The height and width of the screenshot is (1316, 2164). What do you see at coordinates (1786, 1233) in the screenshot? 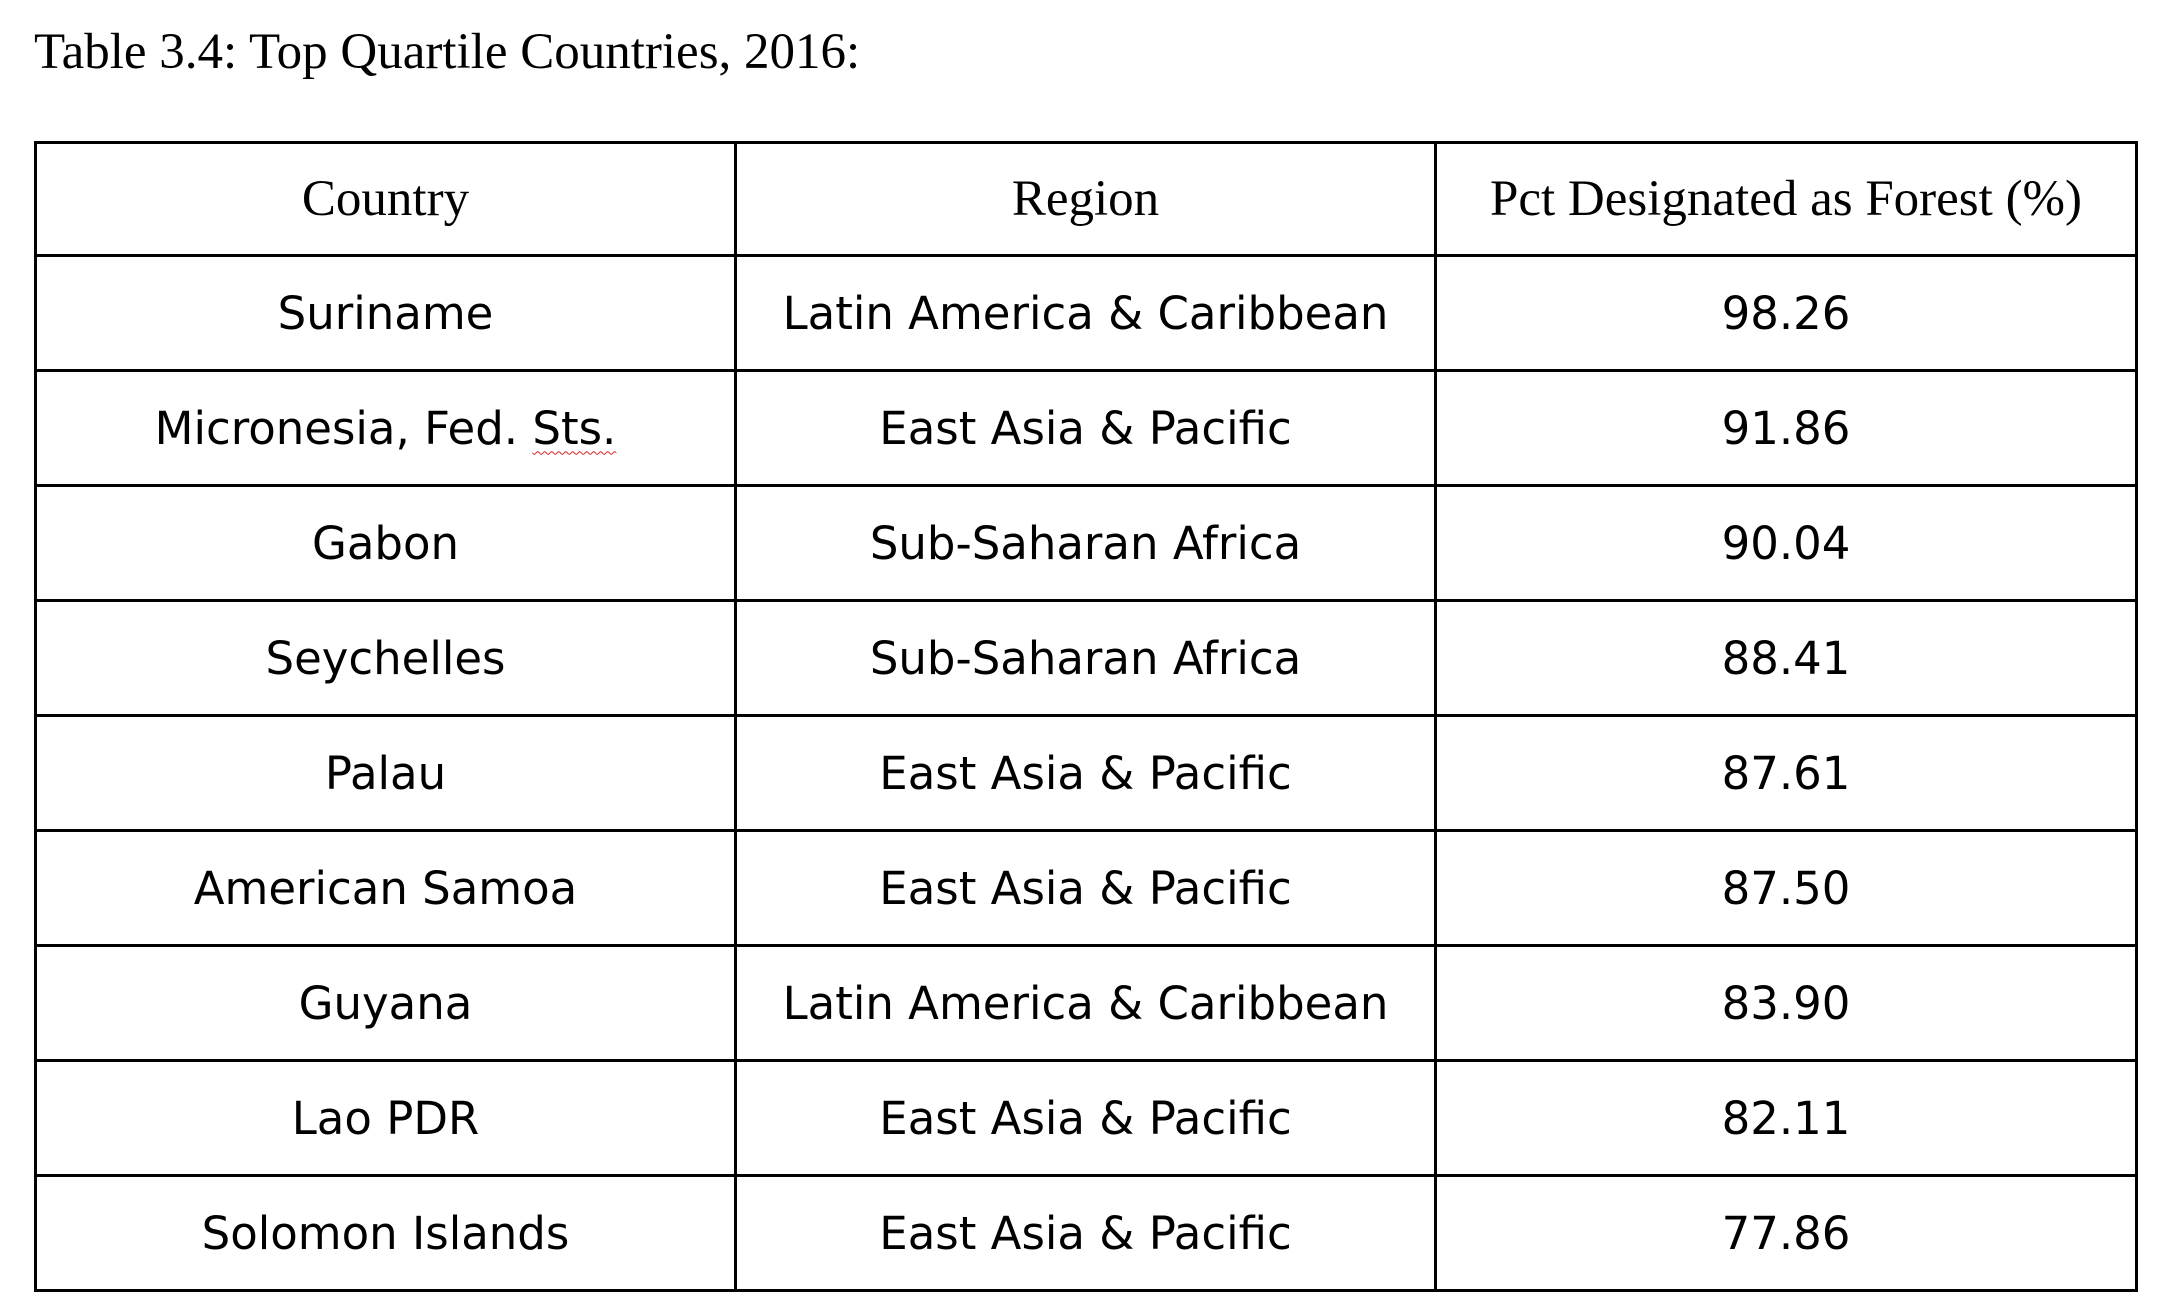
I see `cell-pct: 77.86` at bounding box center [1786, 1233].